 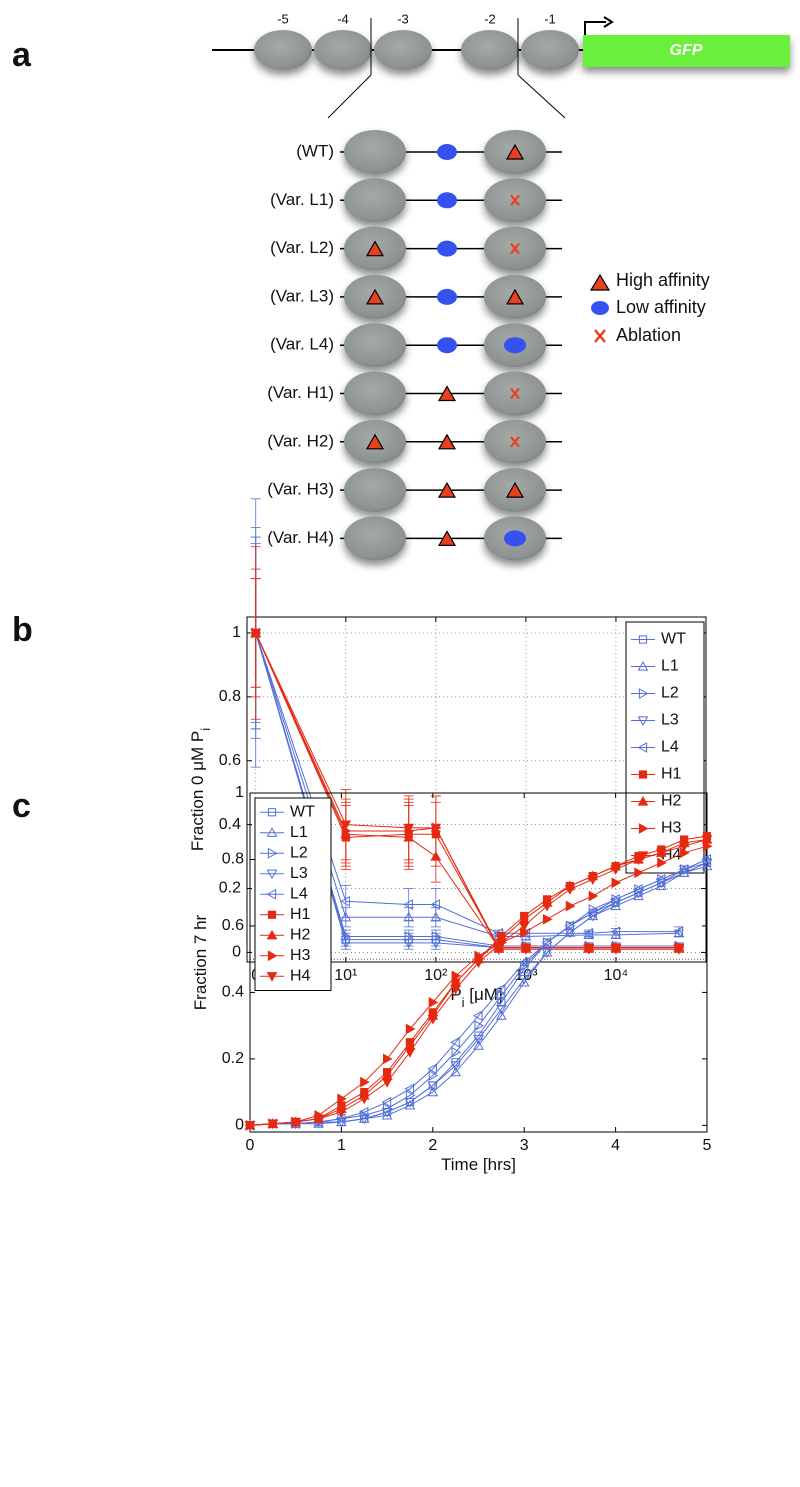 I want to click on gene-label: GFP, so click(x=686, y=50).